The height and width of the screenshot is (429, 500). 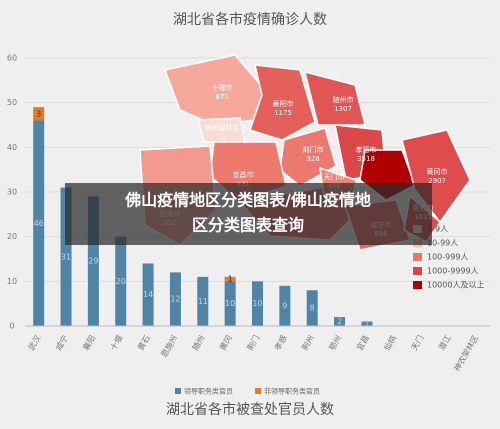 What do you see at coordinates (12, 147) in the screenshot?
I see `y-tick-label: 40` at bounding box center [12, 147].